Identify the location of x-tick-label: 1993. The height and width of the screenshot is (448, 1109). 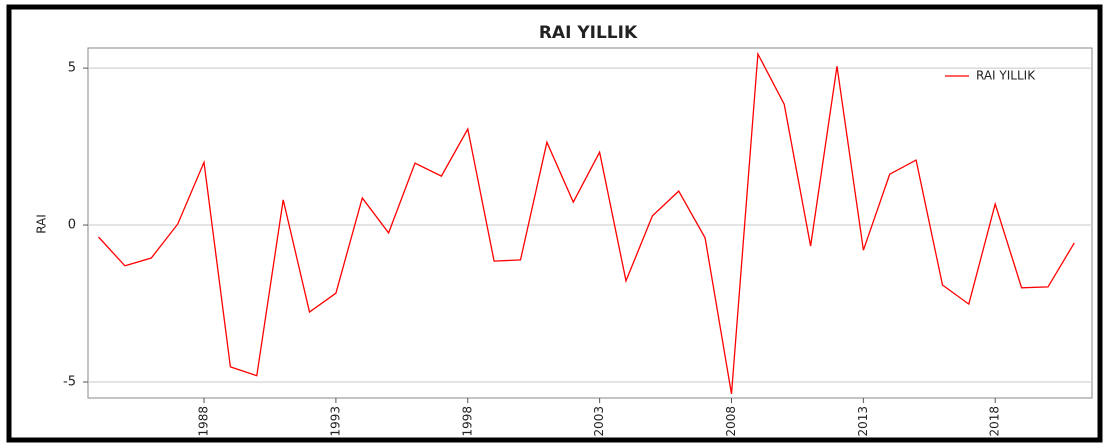
(335, 421).